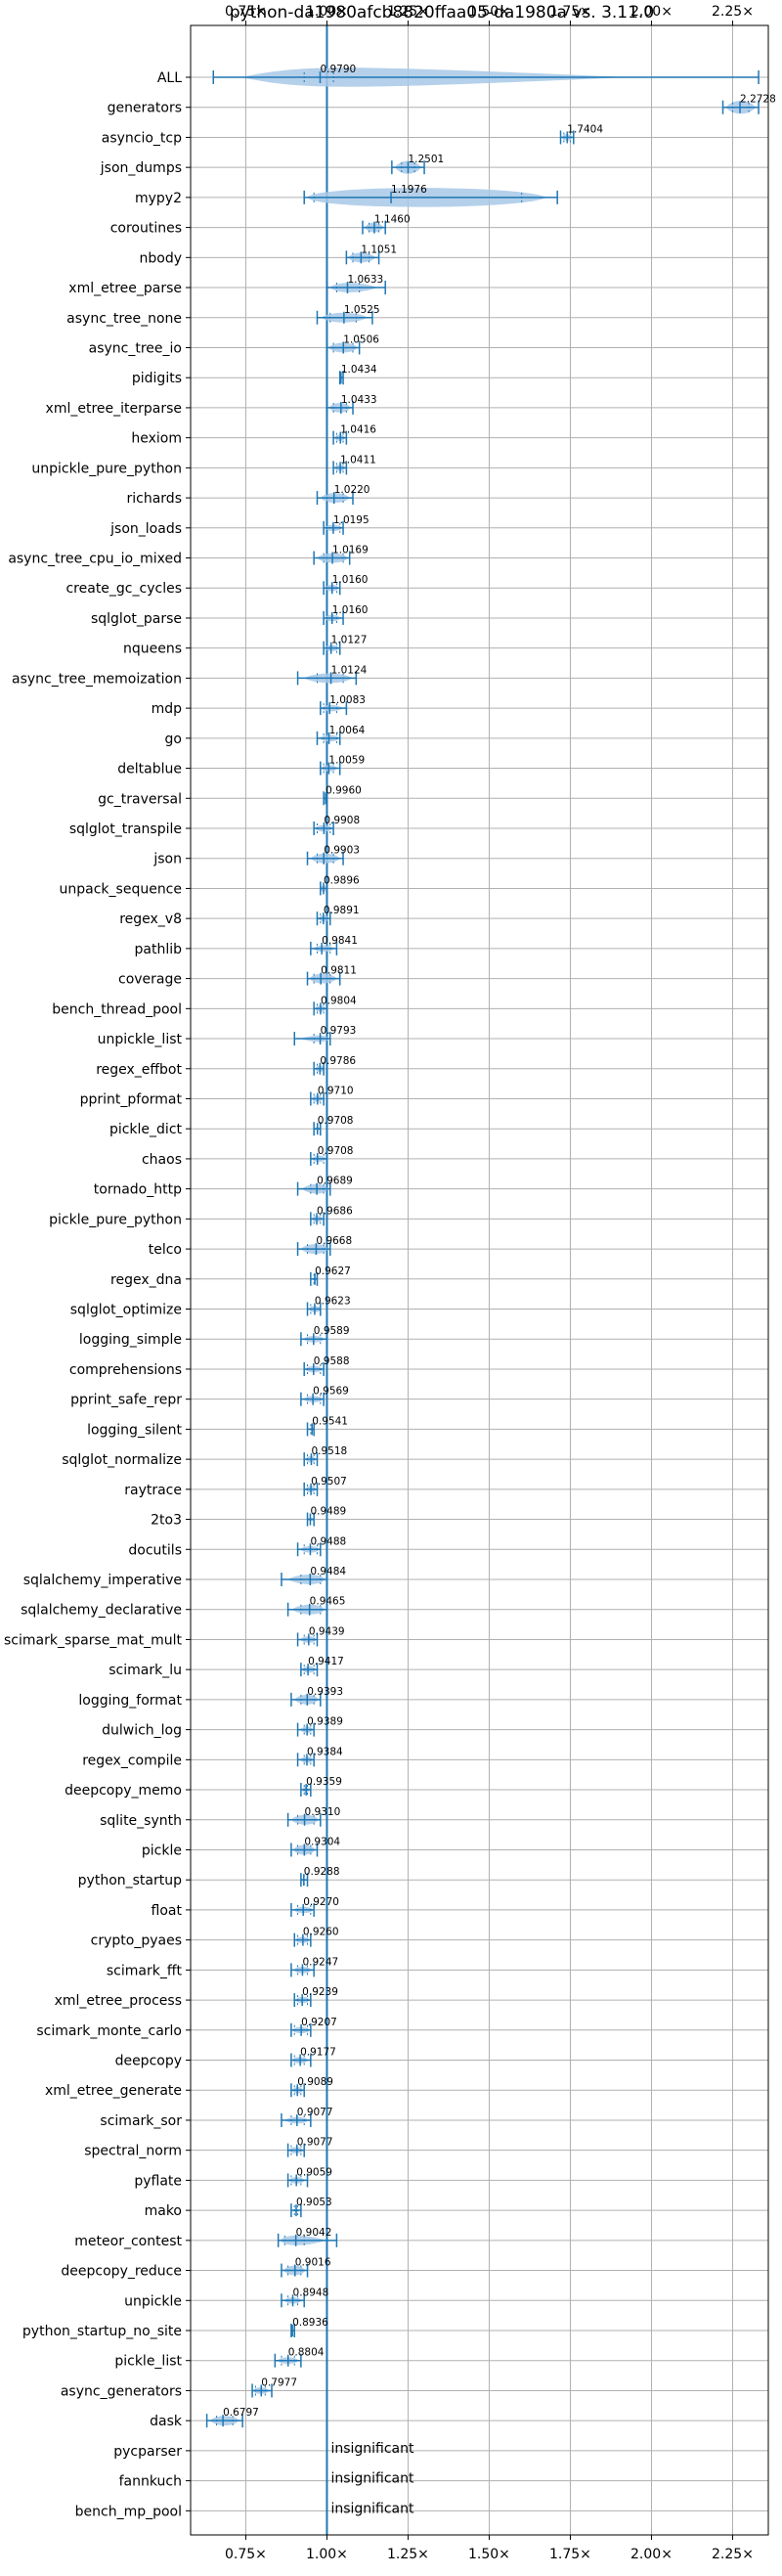  Describe the element at coordinates (333, 1302) in the screenshot. I see `value-label: 0.9623` at that location.